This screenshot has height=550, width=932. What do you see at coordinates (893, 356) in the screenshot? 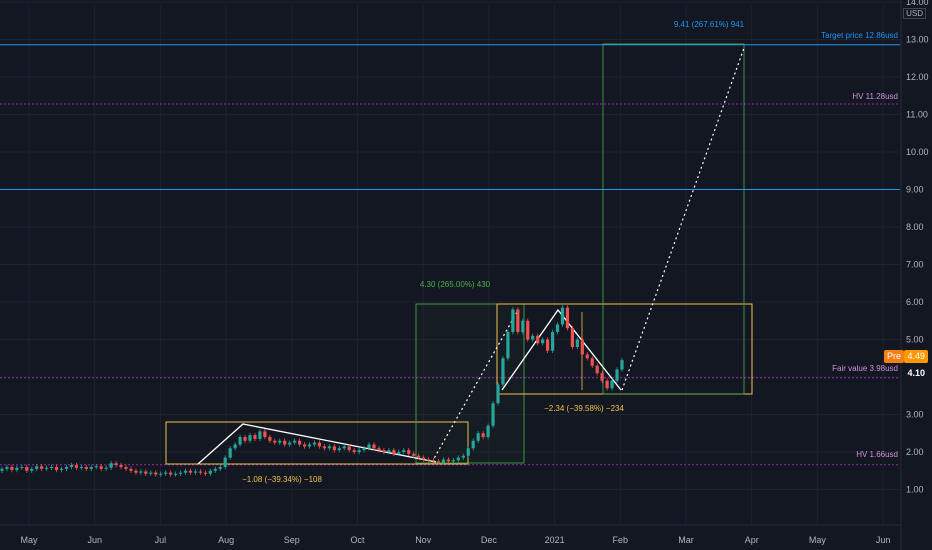
I see `pre-market-label: Pre` at bounding box center [893, 356].